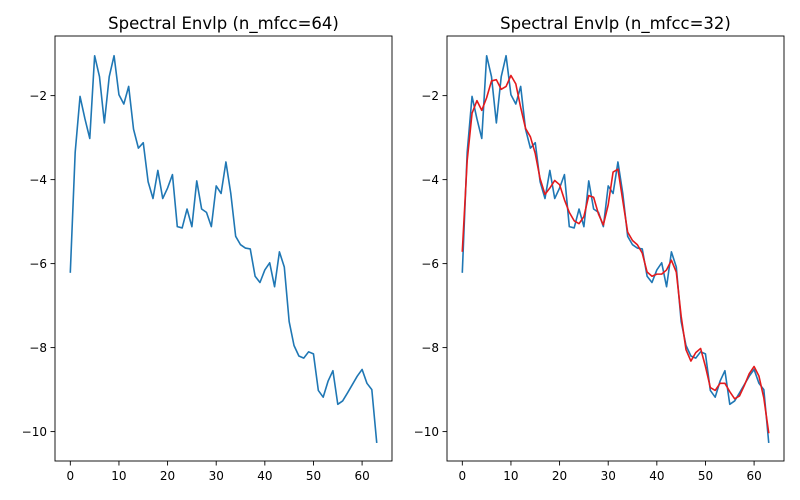 The height and width of the screenshot is (500, 800). I want to click on y-tick-label-left: −4, so click(38, 180).